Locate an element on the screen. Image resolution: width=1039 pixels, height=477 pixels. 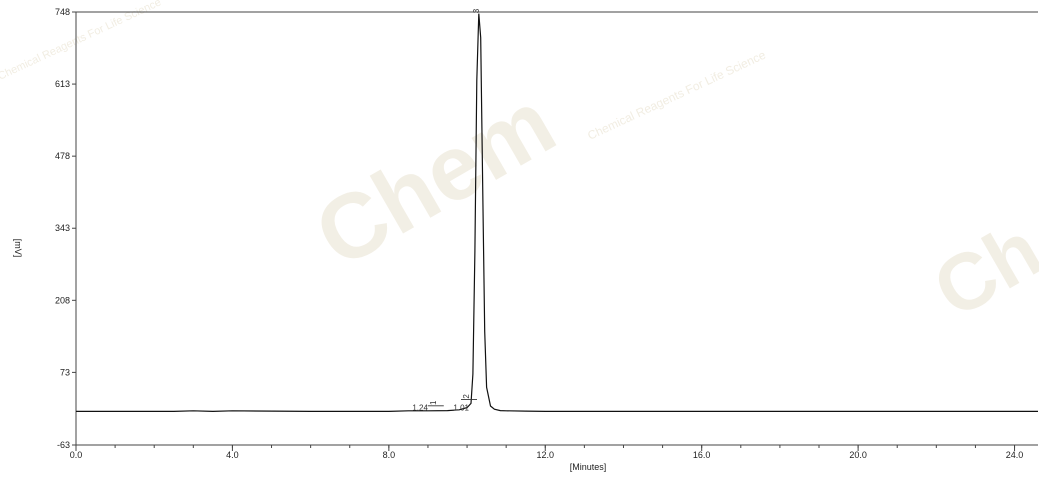
x-tick-label: 8.0 is located at coordinates (389, 455).